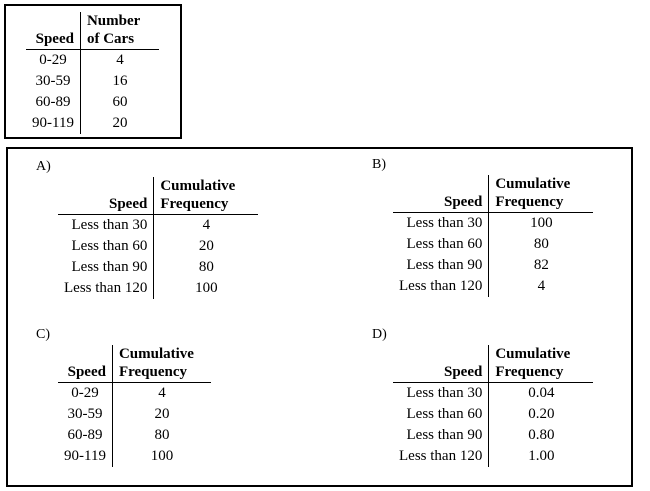 This screenshot has width=650, height=491. Describe the element at coordinates (120, 60) in the screenshot. I see `given-count-cell: 4` at that location.